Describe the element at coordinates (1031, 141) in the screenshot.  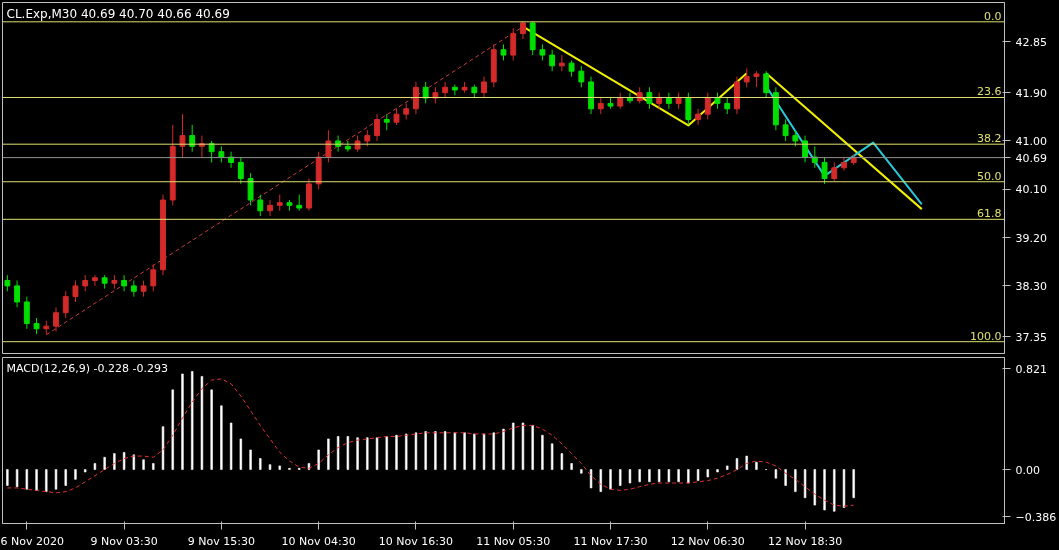
I see `y-tick-label: 41.00` at that location.